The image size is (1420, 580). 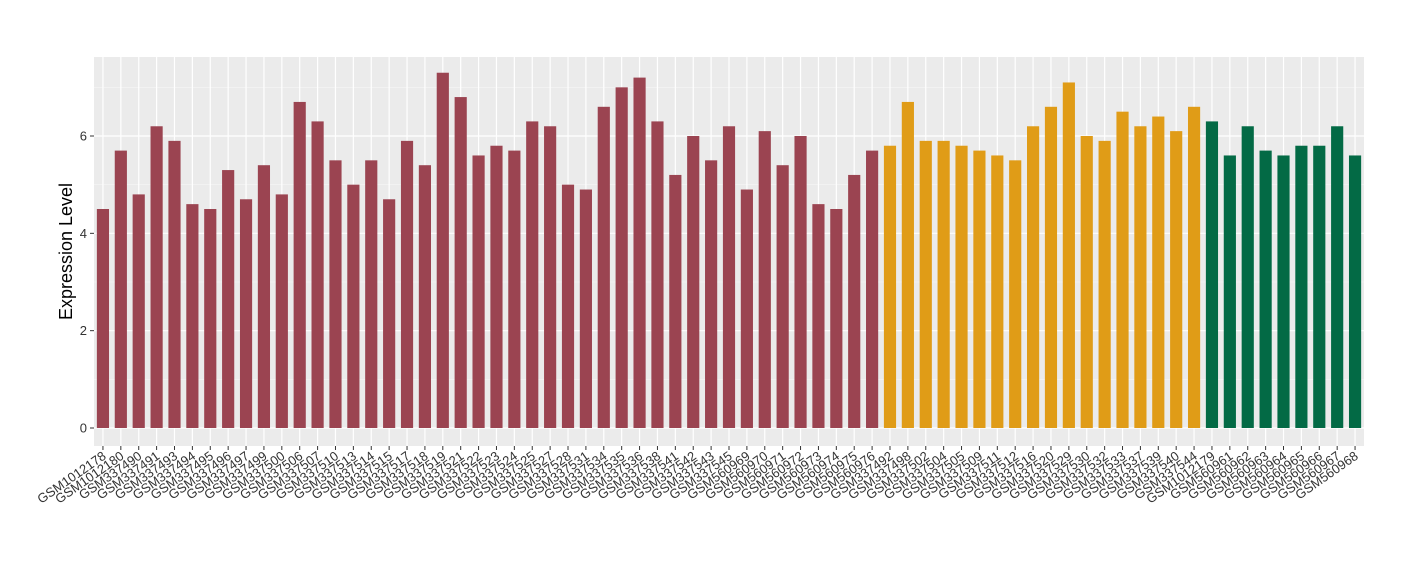 What do you see at coordinates (83, 136) in the screenshot?
I see `y-tick-label: 6` at bounding box center [83, 136].